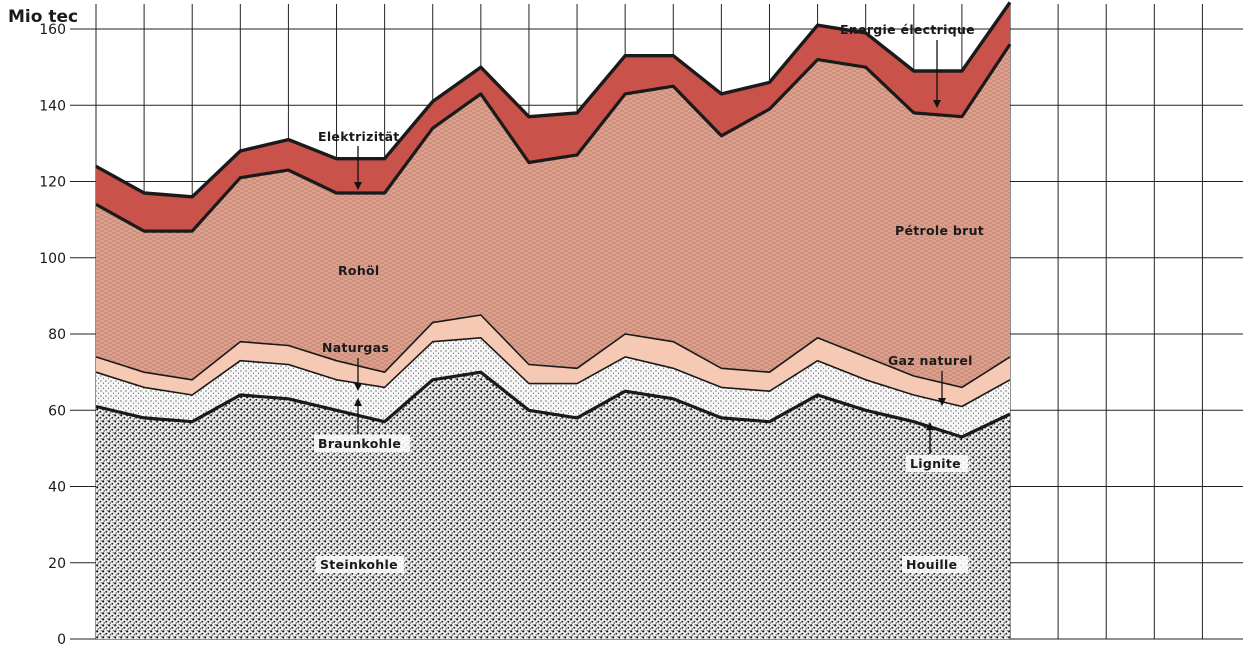 The image size is (1249, 649). I want to click on line-steinkohle, so click(553, 404).